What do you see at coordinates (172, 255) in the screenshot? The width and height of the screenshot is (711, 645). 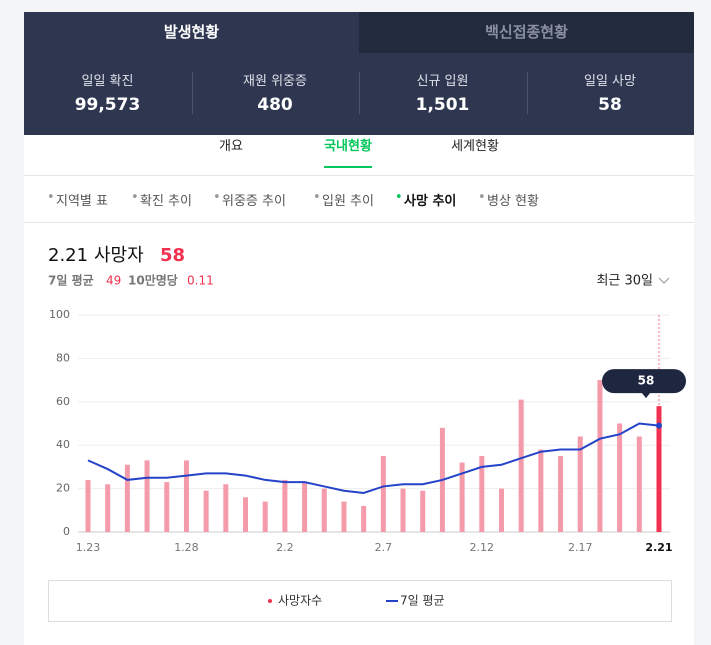 I see `headline: 58` at bounding box center [172, 255].